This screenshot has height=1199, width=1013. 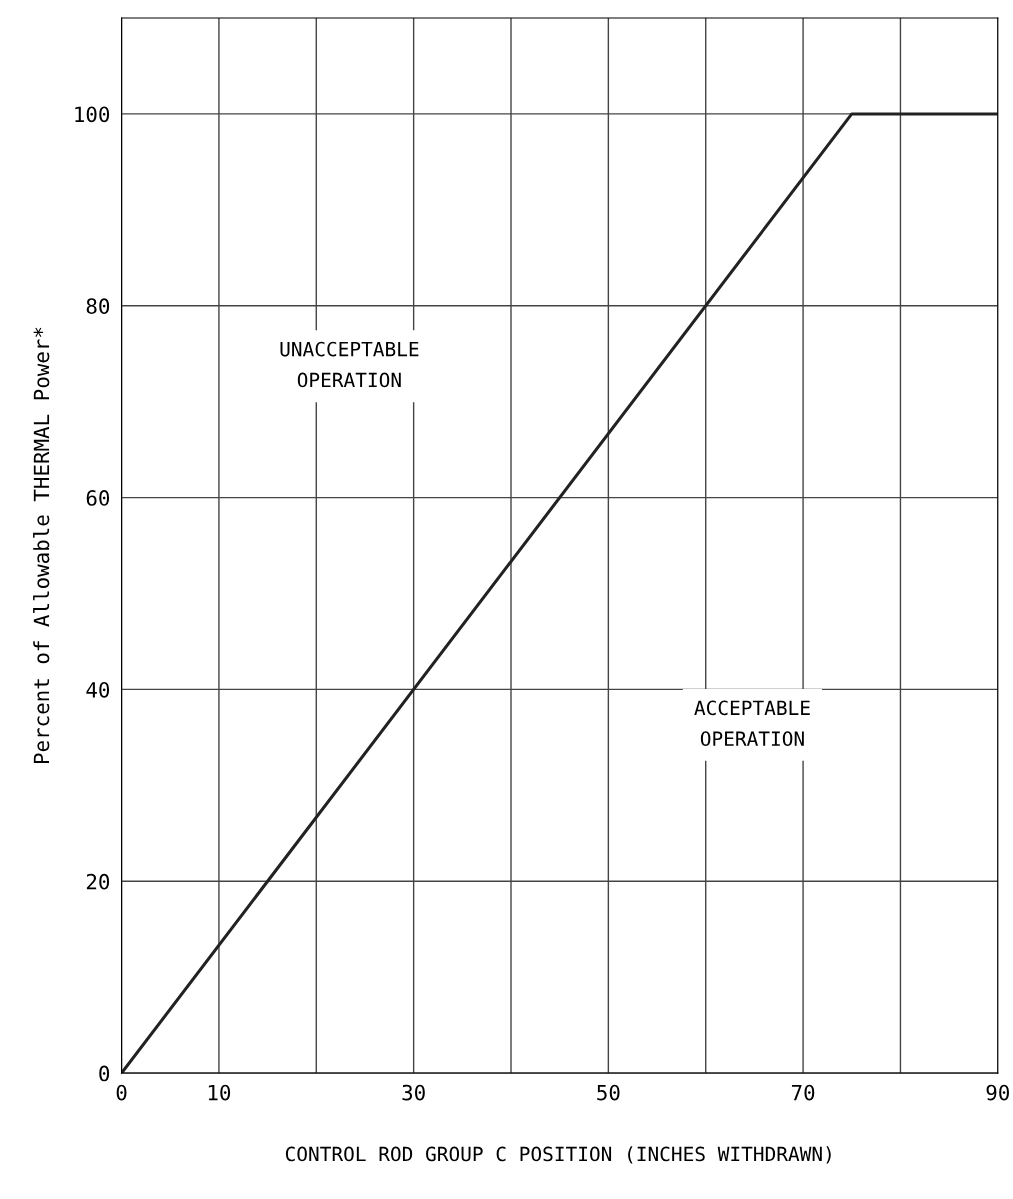 I want to click on x-axis-title: CONTROL ROD GROUP C POSITION (INCHES WITHDRAWN), so click(x=558, y=1155).